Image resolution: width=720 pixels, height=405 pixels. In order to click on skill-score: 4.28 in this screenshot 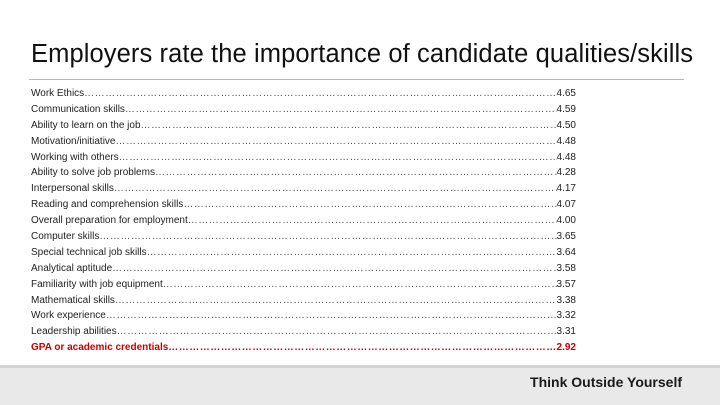, I will do `click(566, 173)`.